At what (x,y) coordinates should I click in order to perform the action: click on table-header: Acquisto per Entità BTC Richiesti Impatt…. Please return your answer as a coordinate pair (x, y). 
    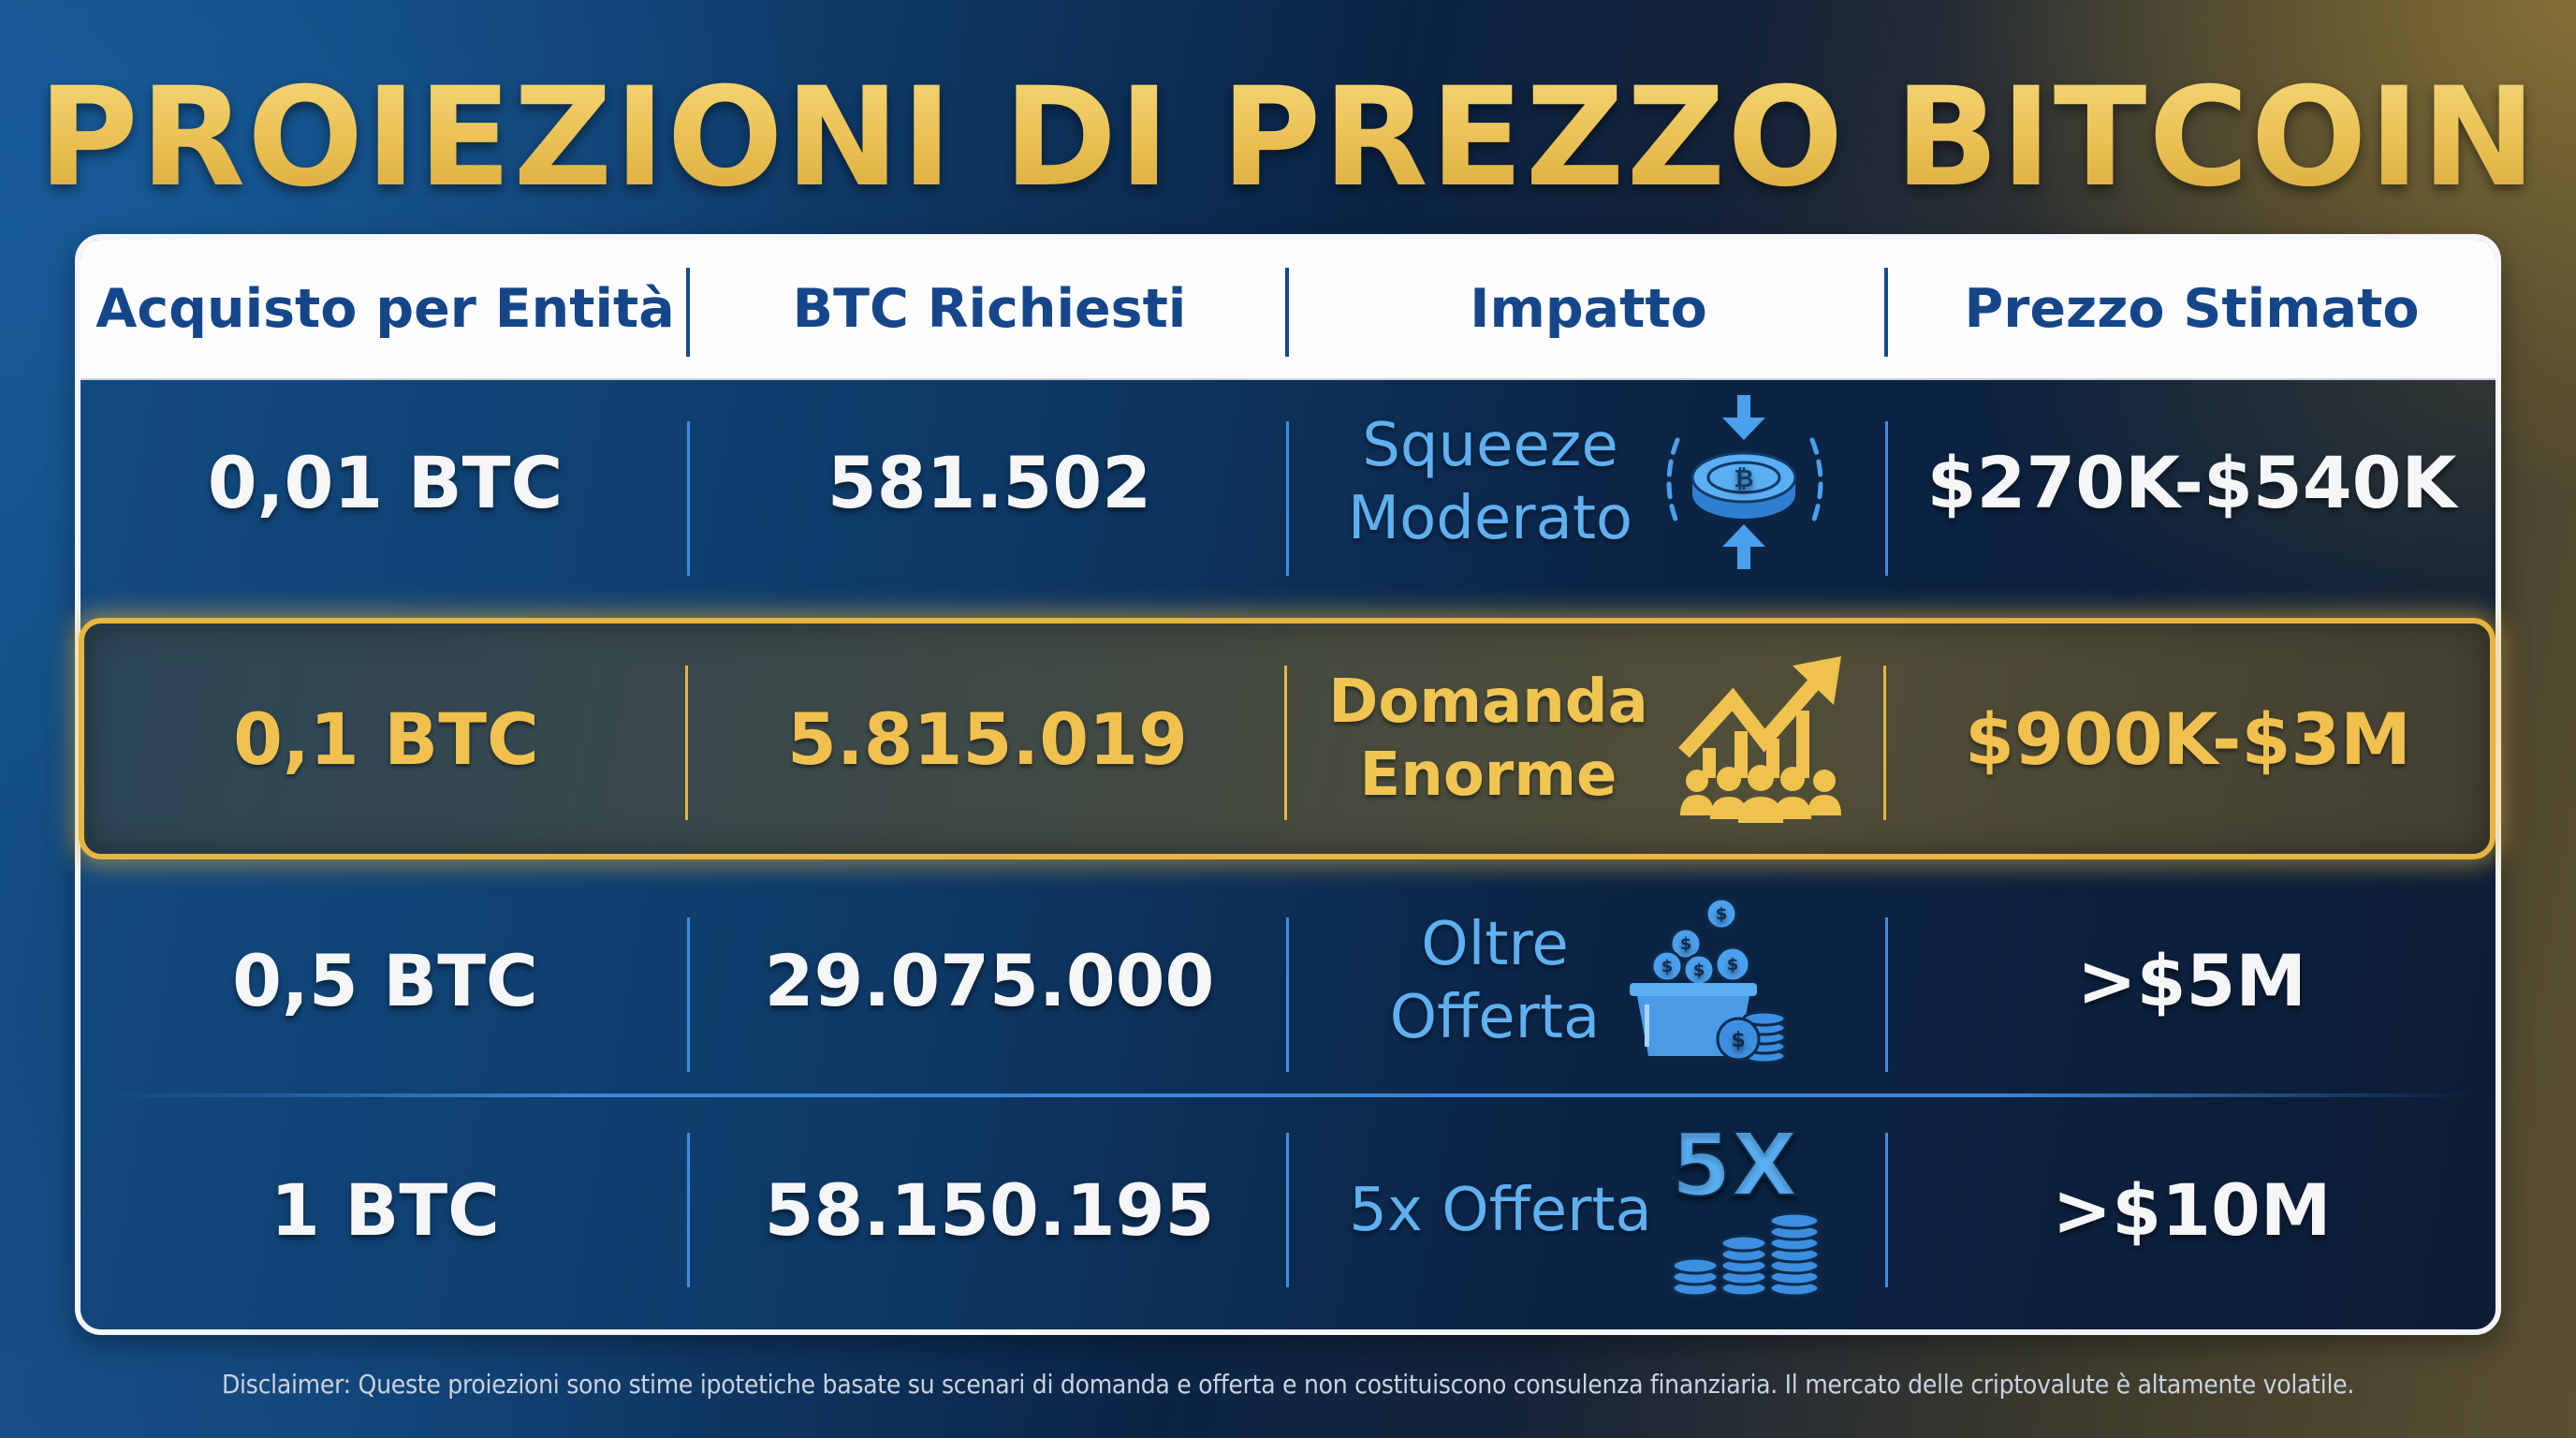
    Looking at the image, I should click on (1288, 310).